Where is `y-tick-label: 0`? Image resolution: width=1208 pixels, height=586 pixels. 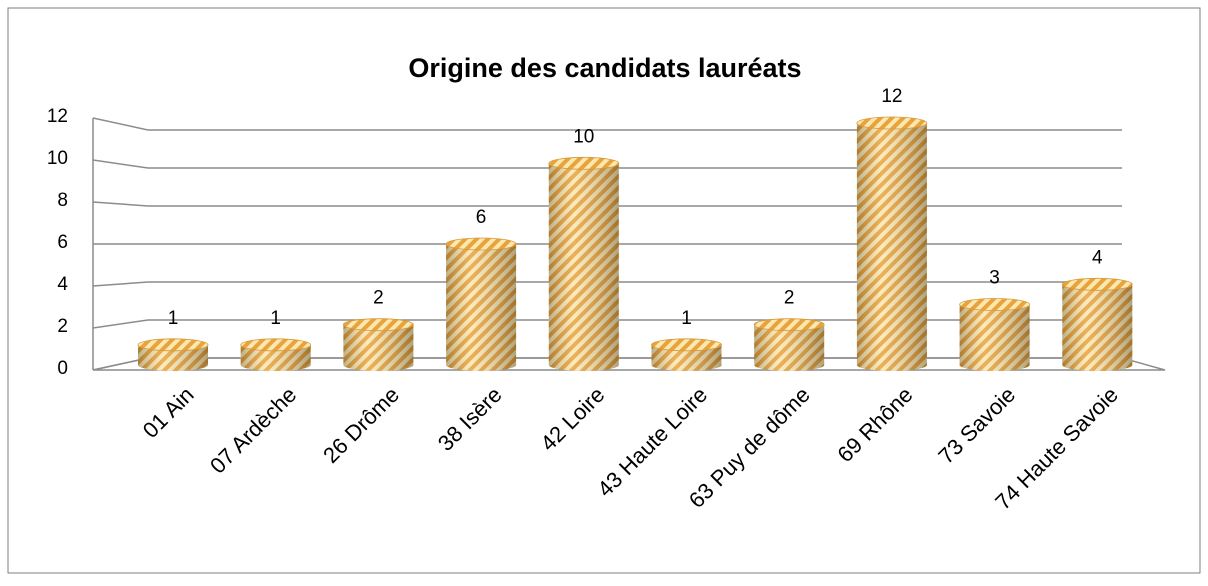
y-tick-label: 0 is located at coordinates (62, 368).